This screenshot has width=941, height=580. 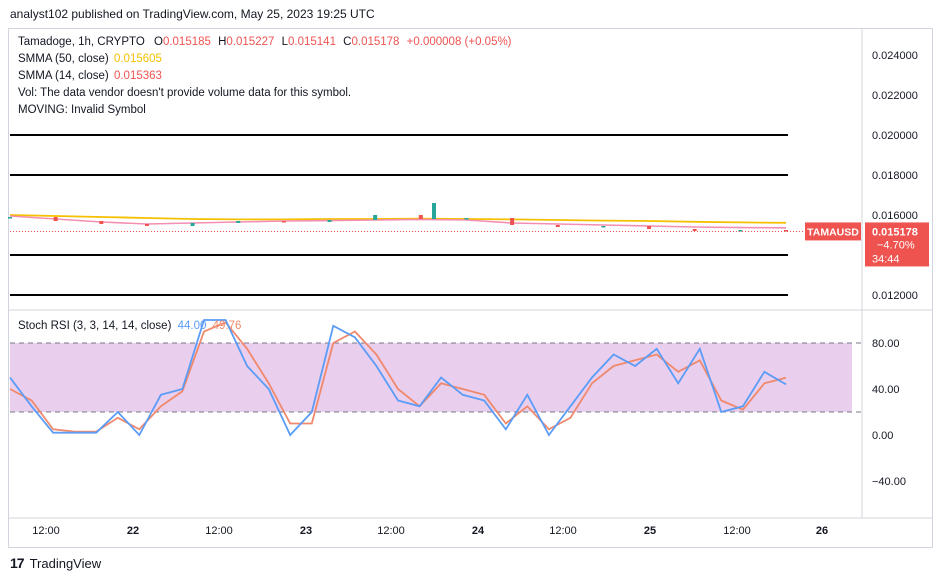 What do you see at coordinates (306, 531) in the screenshot?
I see `time-tick-label: 23` at bounding box center [306, 531].